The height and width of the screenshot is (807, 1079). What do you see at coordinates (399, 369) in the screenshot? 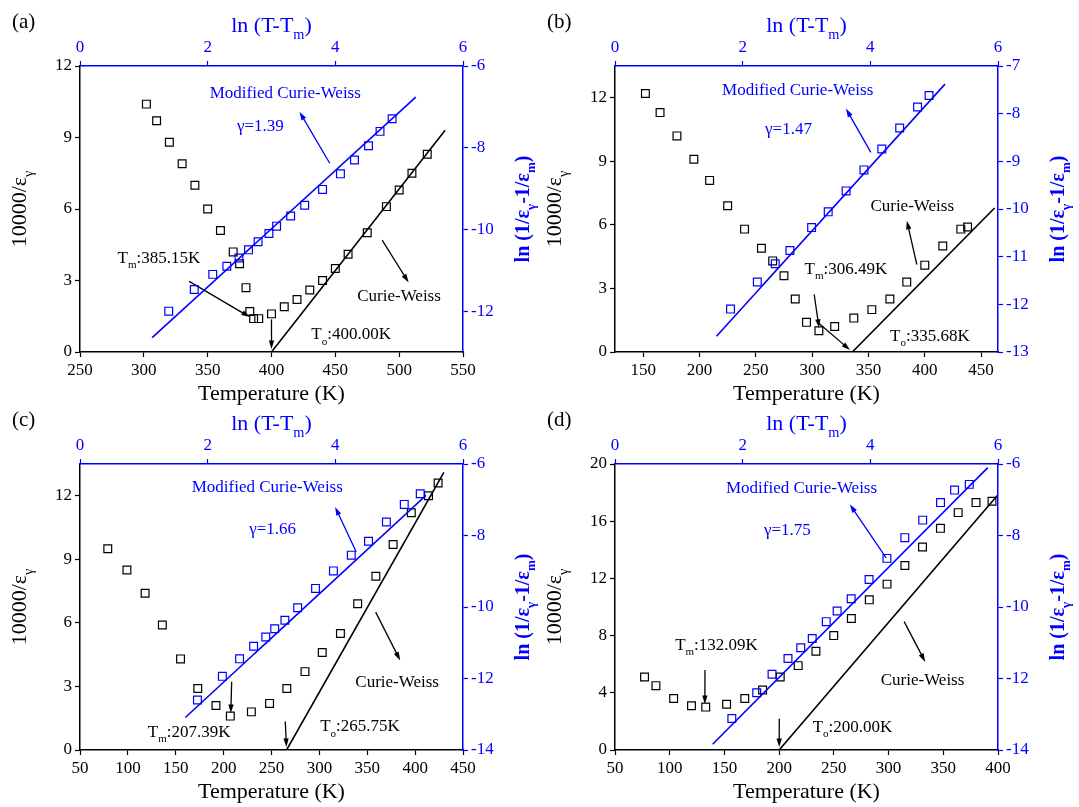
I see `x-tick-label: 500` at bounding box center [399, 369].